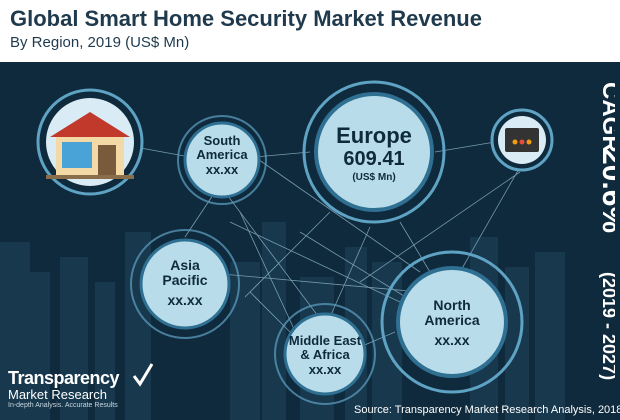  What do you see at coordinates (100, 42) in the screenshot?
I see `chart-subtitle: By Region, 2019 (US$ Mn)` at bounding box center [100, 42].